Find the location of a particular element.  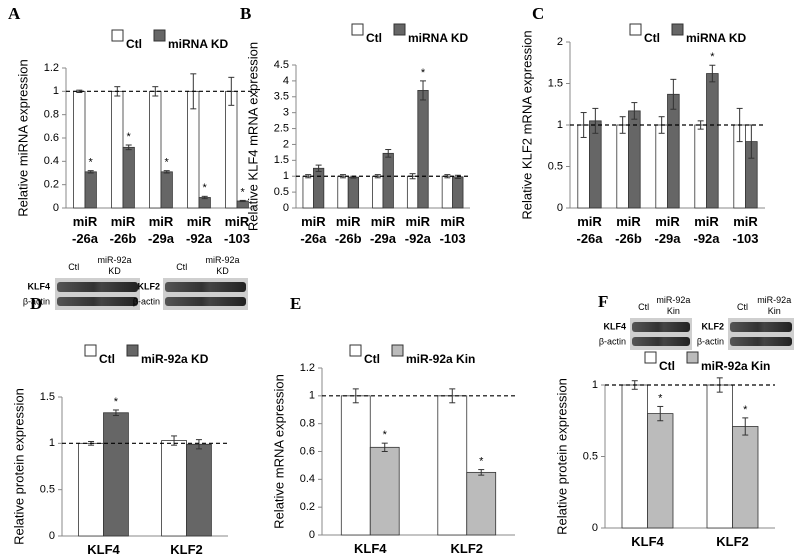

y-axis-label: Relative KLF4 mRNA expression is located at coordinates (252, 136).